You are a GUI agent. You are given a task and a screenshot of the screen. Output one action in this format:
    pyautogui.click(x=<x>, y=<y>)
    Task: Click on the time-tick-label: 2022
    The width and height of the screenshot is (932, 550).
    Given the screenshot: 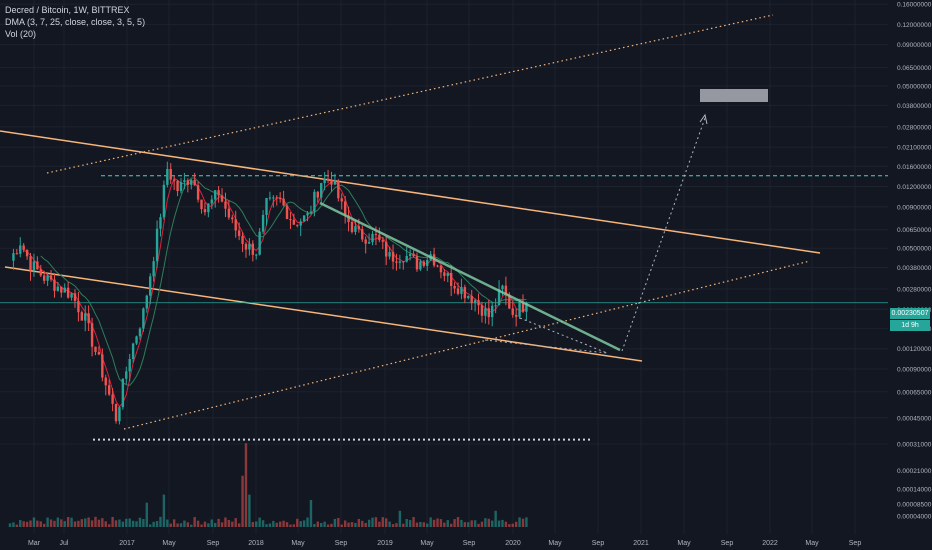 What is the action you would take?
    pyautogui.click(x=770, y=543)
    